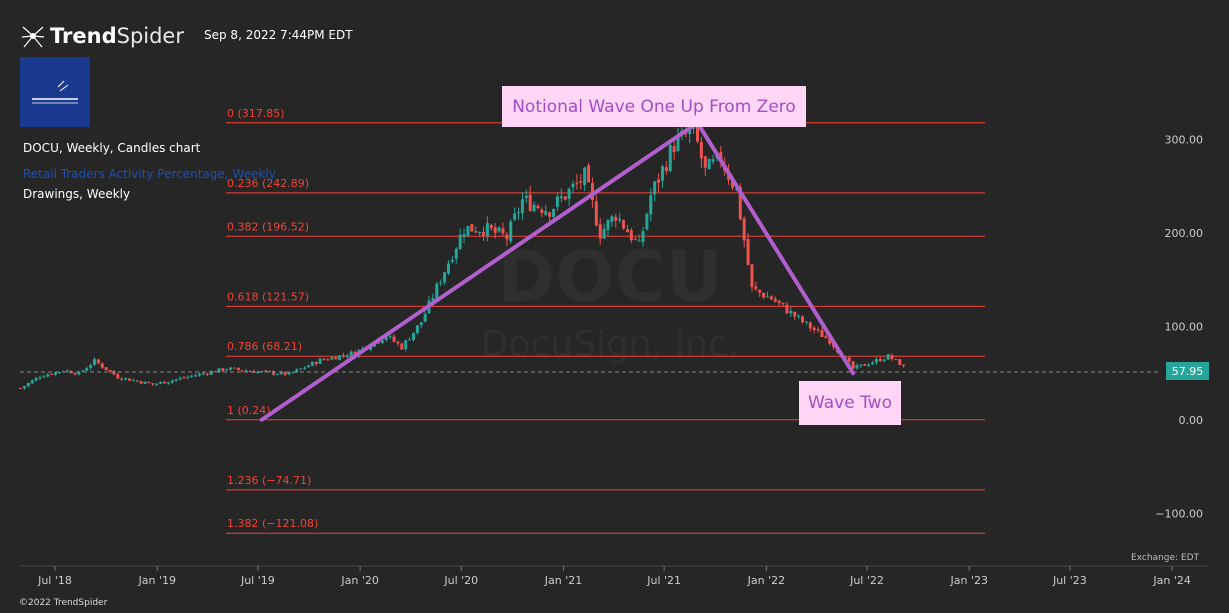 This screenshot has width=1229, height=613. I want to click on legend-drawings: Drawings, Weekly, so click(77, 194).